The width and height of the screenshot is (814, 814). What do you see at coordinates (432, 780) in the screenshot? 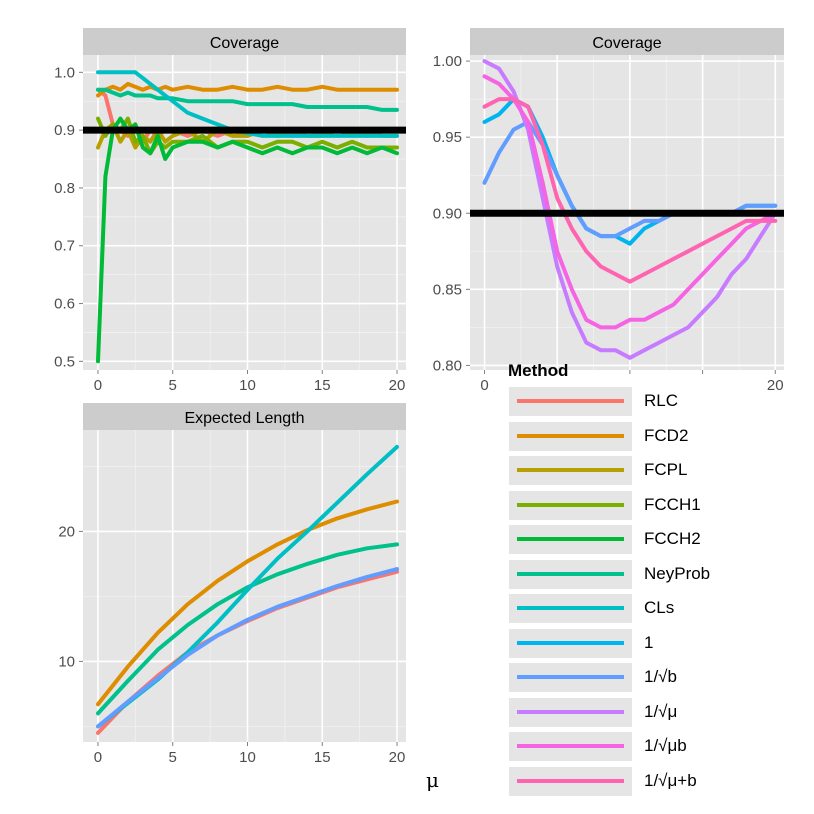
I see `x-axis-label: μ` at bounding box center [432, 780].